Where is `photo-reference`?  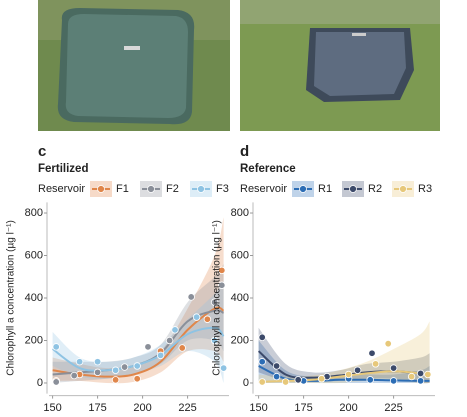
photo-reference is located at coordinates (340, 65).